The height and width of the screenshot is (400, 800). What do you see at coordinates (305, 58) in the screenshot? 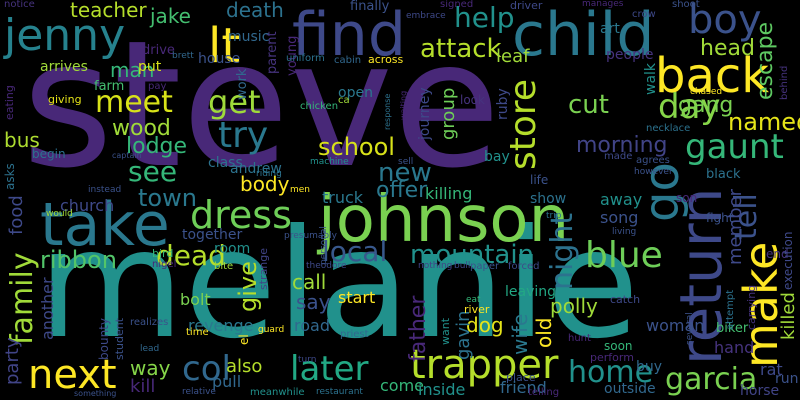
I see `cloud-word: uniform` at bounding box center [305, 58].